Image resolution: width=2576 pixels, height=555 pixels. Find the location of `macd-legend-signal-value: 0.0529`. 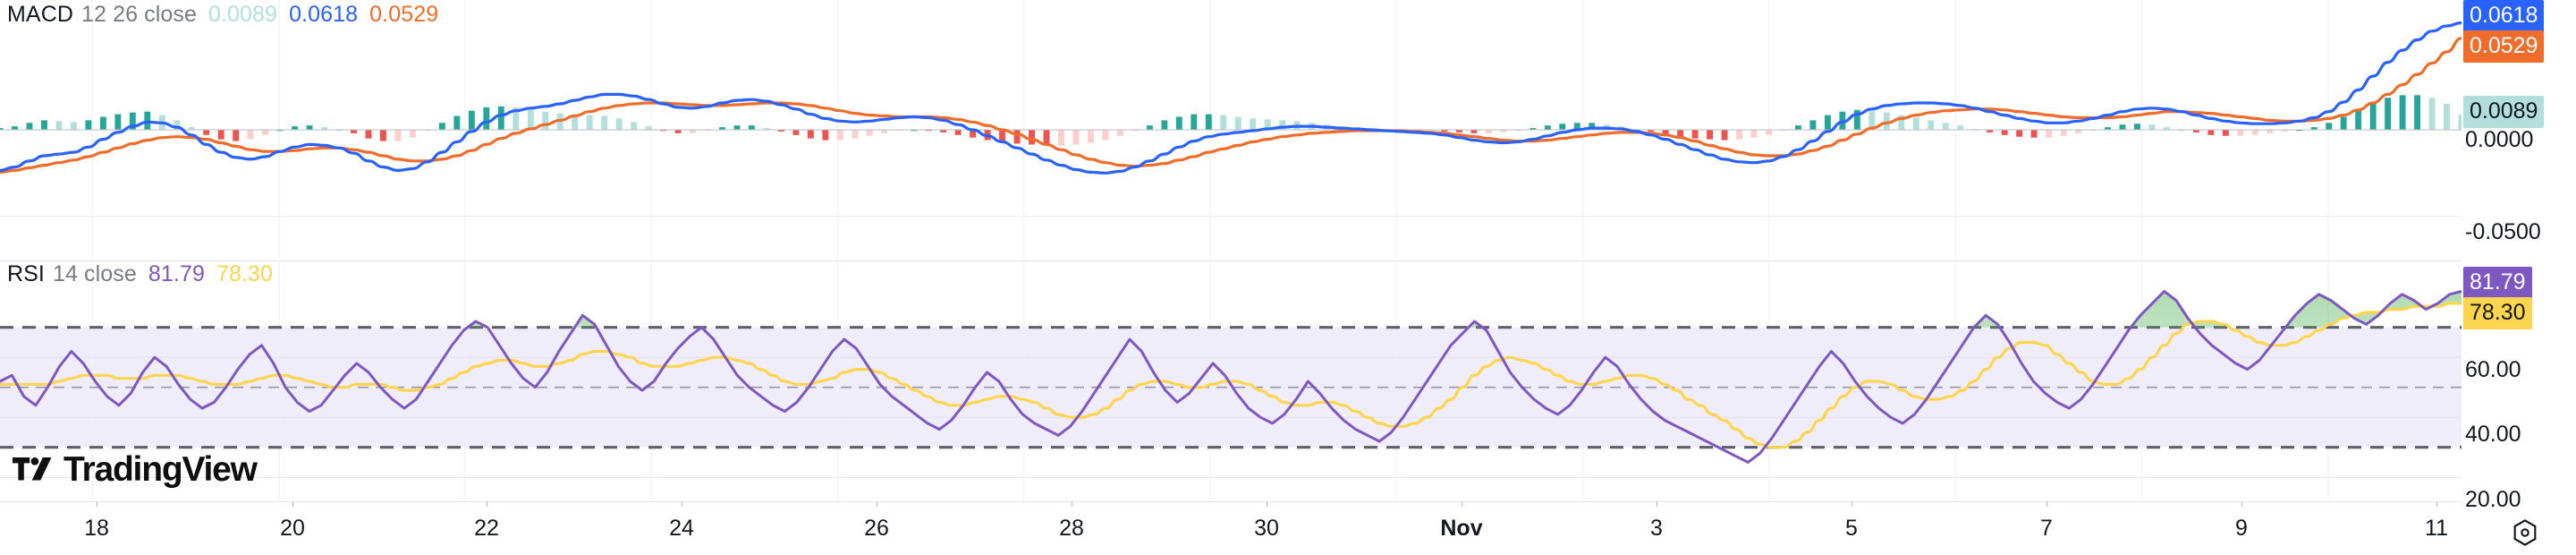

macd-legend-signal-value: 0.0529 is located at coordinates (404, 14).